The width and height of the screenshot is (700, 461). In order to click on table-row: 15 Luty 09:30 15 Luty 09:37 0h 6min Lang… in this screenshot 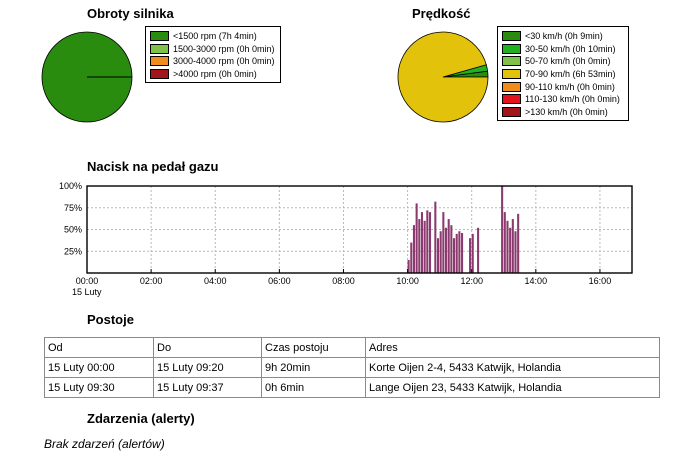, I will do `click(352, 387)`.